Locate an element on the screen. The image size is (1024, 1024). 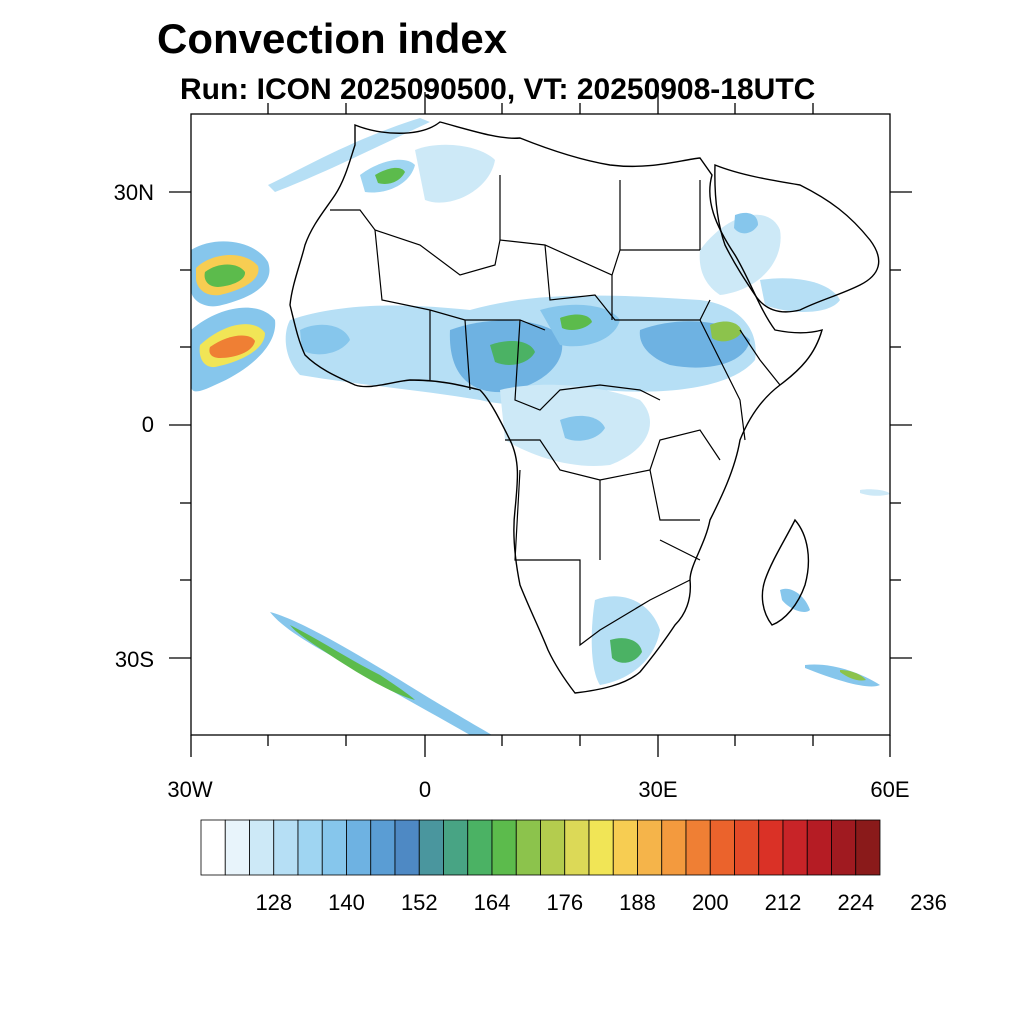
lat-label-0: 0 is located at coordinates (147, 424).